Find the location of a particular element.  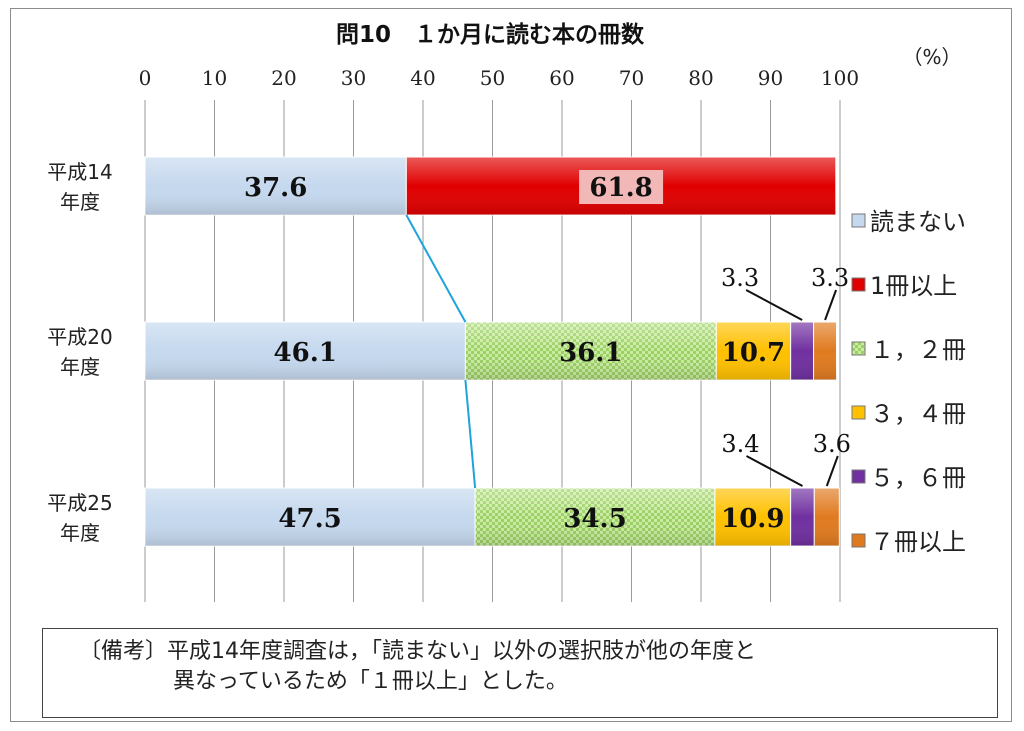

data-label: 34.5 is located at coordinates (594, 519).